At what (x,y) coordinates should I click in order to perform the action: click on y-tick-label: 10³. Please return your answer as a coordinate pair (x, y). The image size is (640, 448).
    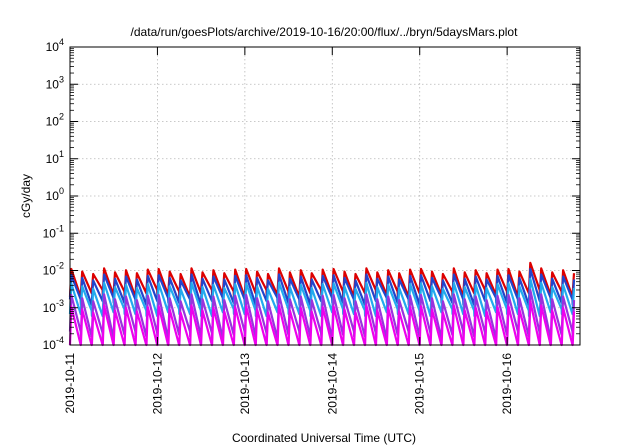
    Looking at the image, I should click on (55, 82).